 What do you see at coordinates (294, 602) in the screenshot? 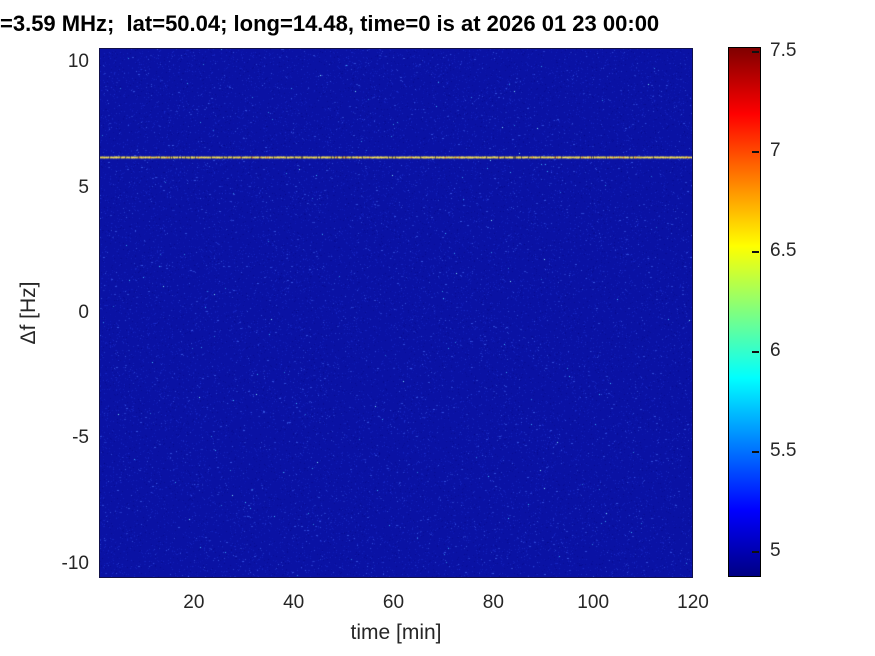
I see `x-tick-label: 40` at bounding box center [294, 602].